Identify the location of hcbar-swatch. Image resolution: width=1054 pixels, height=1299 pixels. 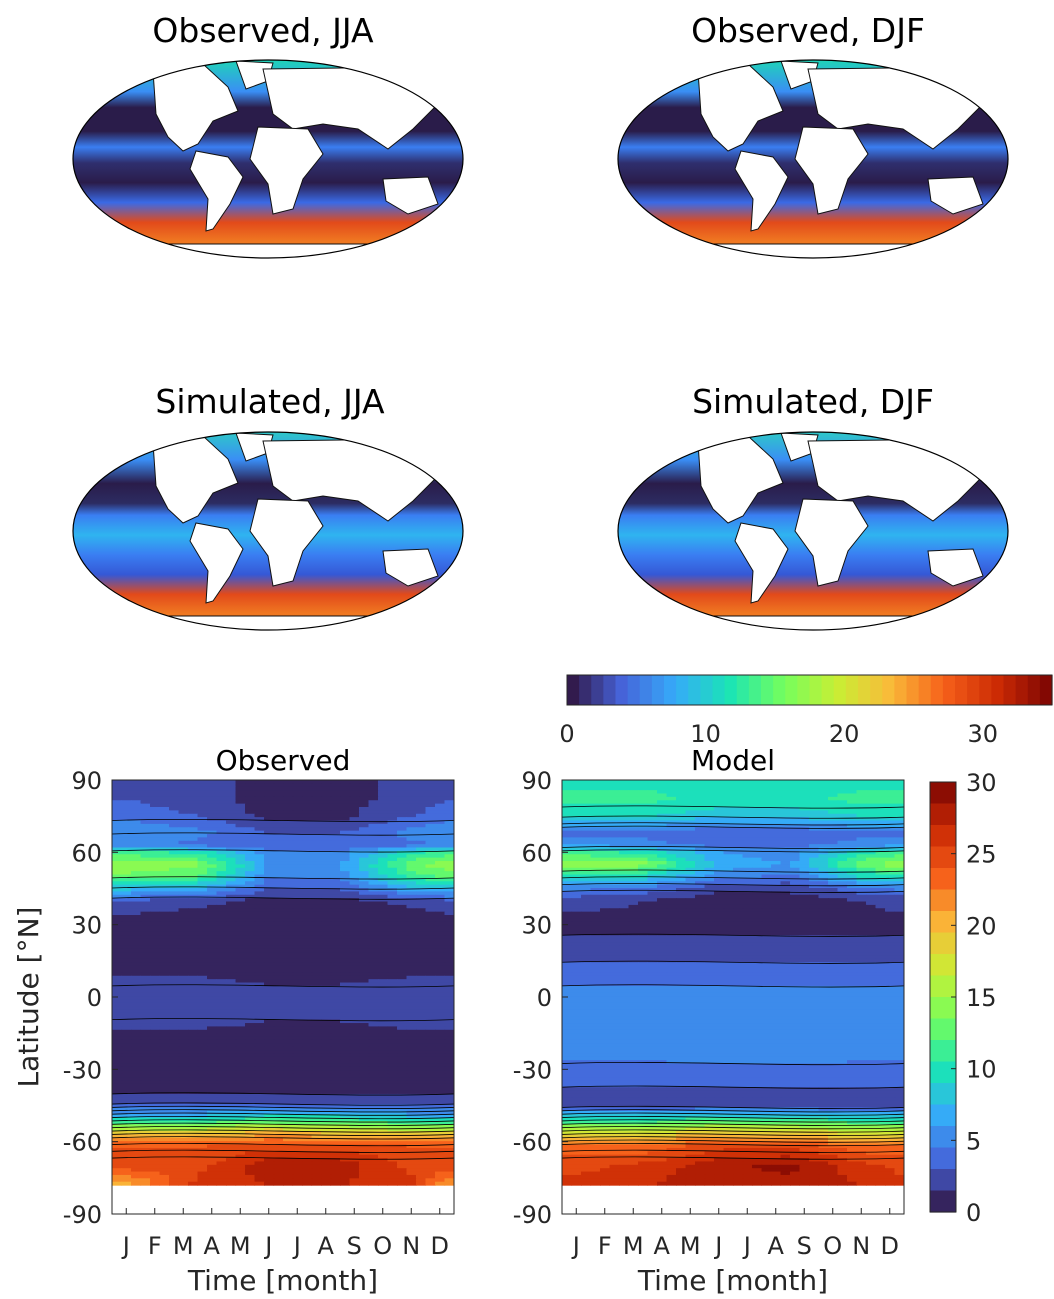
(670, 690).